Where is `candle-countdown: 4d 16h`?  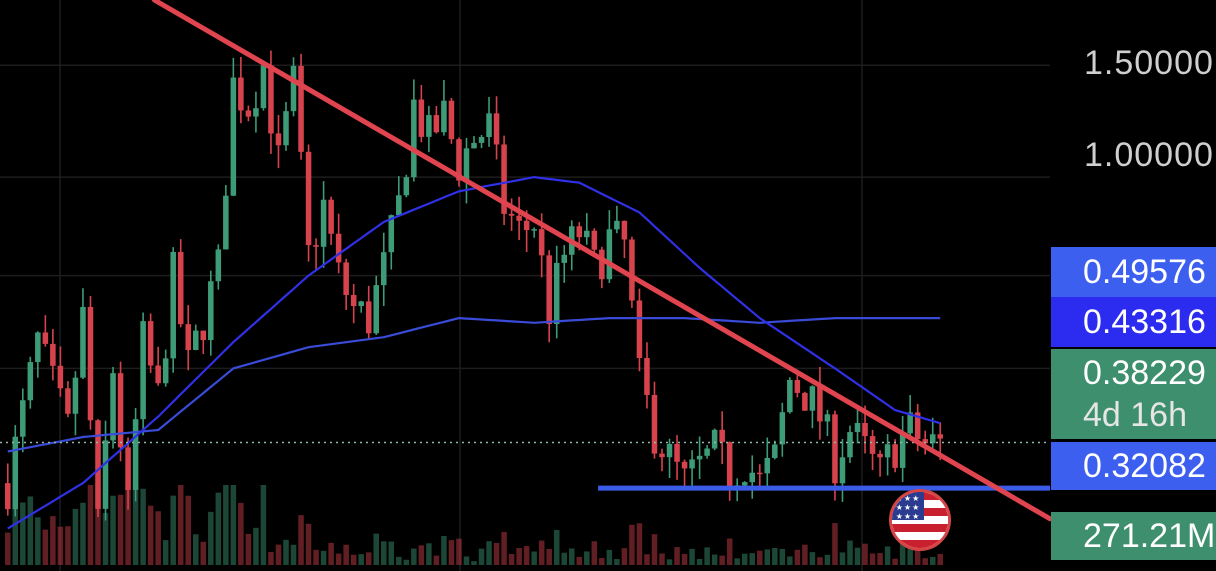
candle-countdown: 4d 16h is located at coordinates (1135, 415).